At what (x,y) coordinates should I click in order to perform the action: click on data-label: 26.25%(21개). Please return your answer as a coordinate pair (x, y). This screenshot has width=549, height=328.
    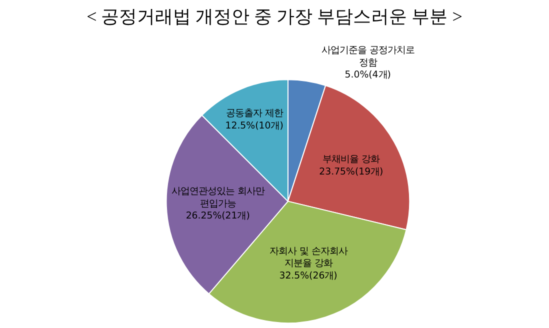
    Looking at the image, I should click on (218, 216).